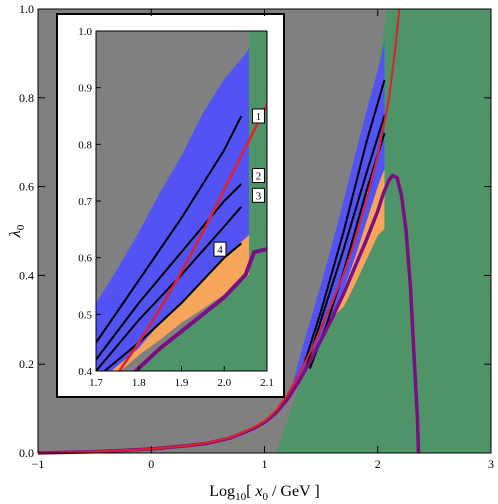 The image size is (498, 504). What do you see at coordinates (85, 145) in the screenshot?
I see `inset-y-tick-label: 0.8` at bounding box center [85, 145].